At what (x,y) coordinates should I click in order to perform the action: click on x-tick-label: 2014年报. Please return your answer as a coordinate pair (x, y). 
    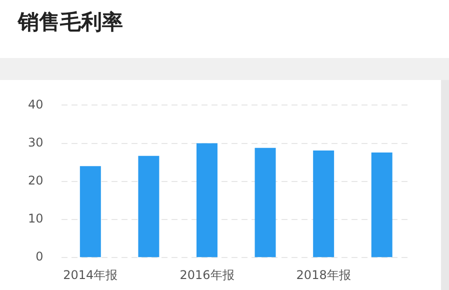
    Looking at the image, I should click on (90, 275).